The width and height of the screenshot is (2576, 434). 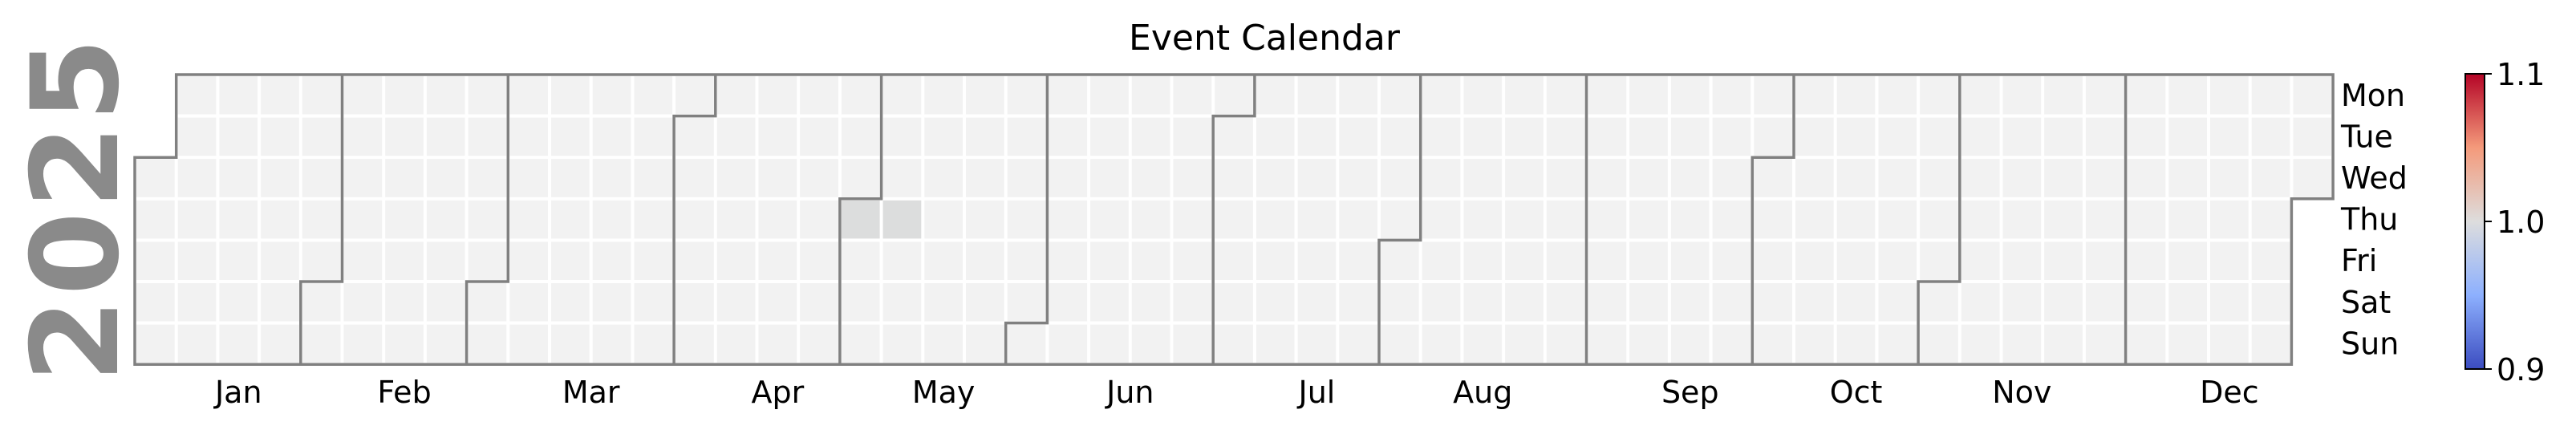 I want to click on weekday-label: Wed, so click(x=2374, y=178).